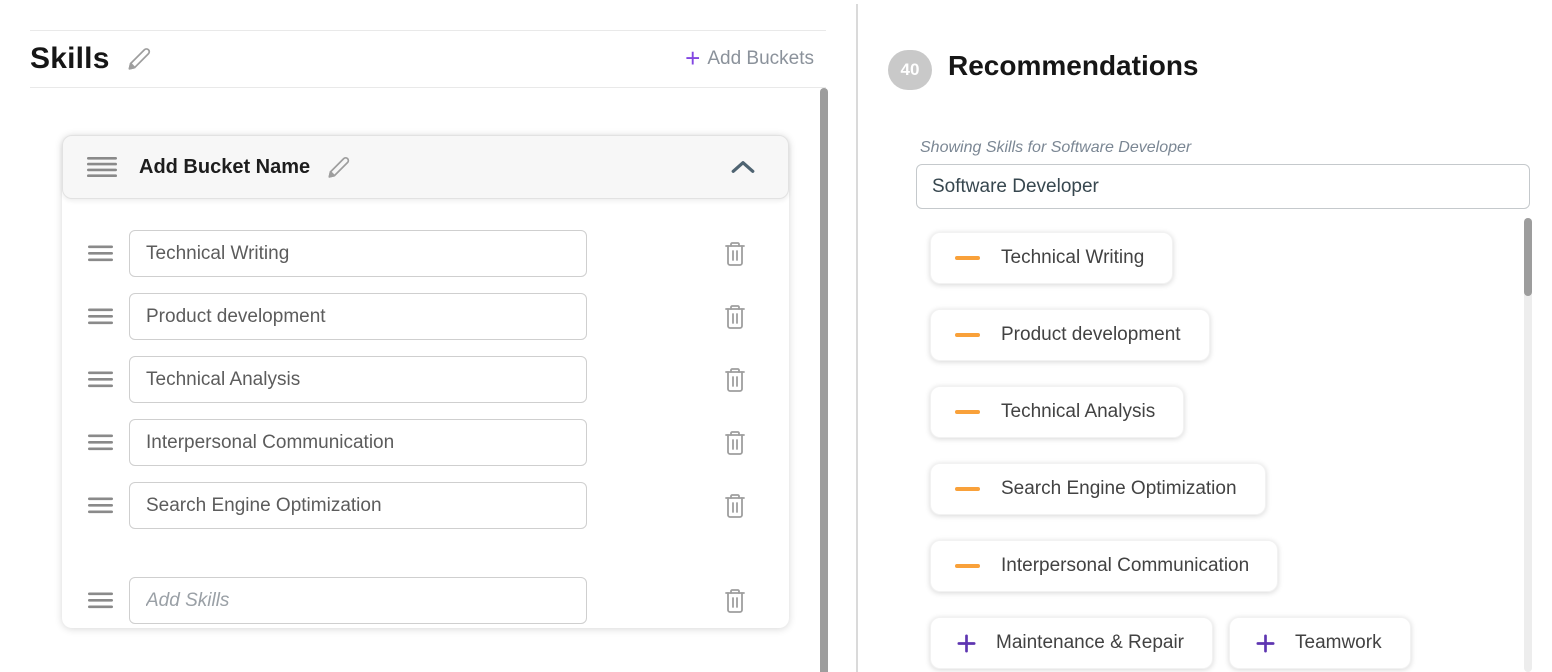 The width and height of the screenshot is (1552, 672). What do you see at coordinates (1338, 642) in the screenshot?
I see `chip-label: Teamwork` at bounding box center [1338, 642].